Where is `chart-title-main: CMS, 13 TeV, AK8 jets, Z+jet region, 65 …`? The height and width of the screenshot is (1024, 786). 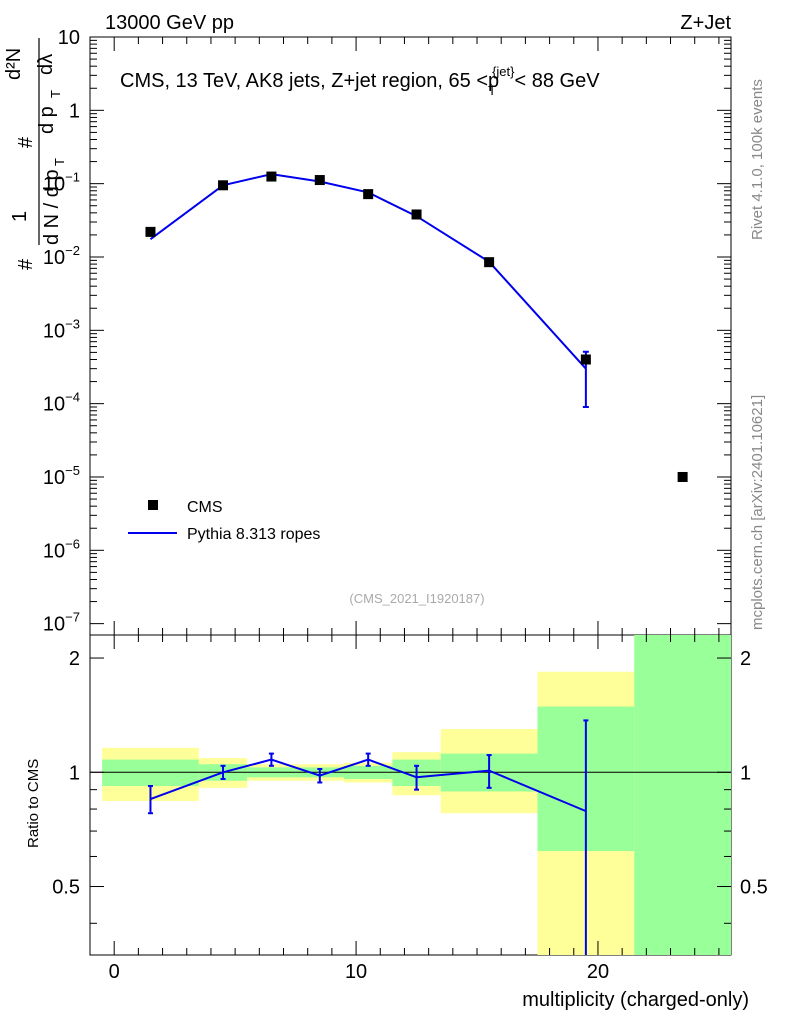 chart-title-main: CMS, 13 TeV, AK8 jets, Z+jet region, 65 … is located at coordinates (304, 81).